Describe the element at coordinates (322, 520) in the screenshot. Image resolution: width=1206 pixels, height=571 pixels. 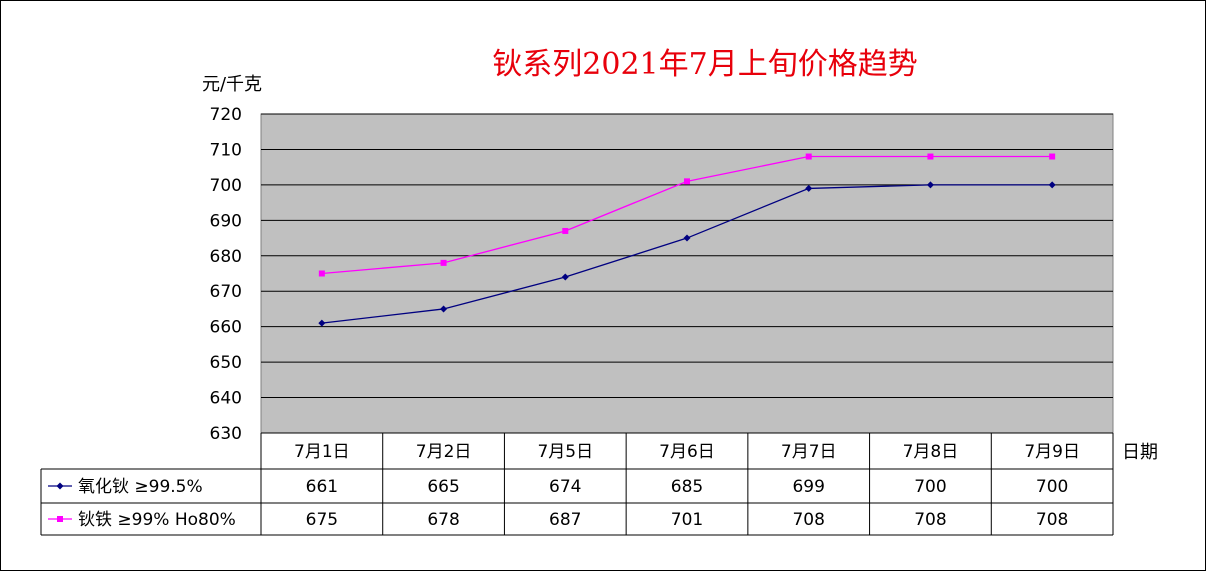
I see `data-label: 675` at that location.